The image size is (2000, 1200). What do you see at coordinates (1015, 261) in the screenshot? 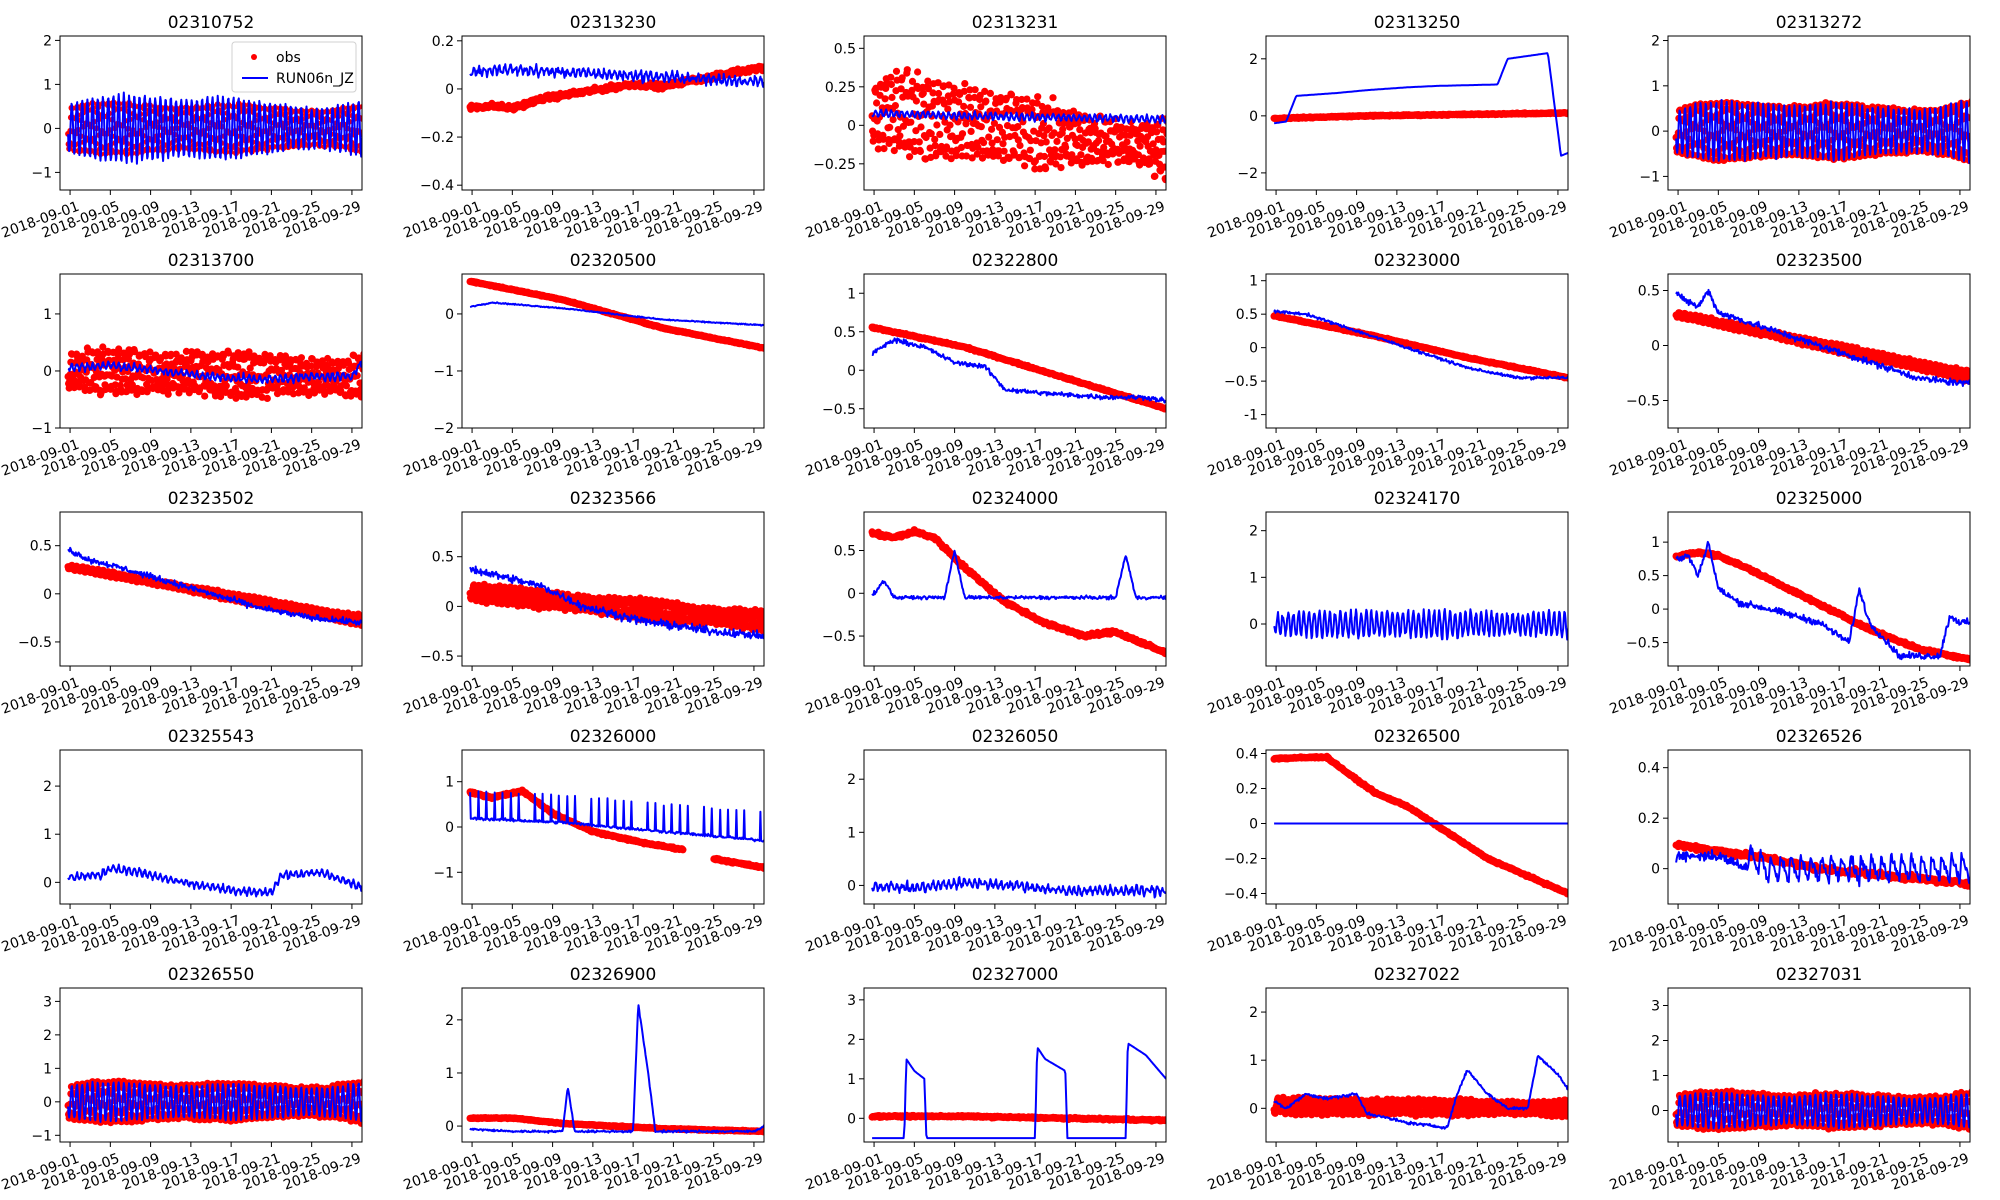
I see `subplot-title: 02322800` at bounding box center [1015, 261].